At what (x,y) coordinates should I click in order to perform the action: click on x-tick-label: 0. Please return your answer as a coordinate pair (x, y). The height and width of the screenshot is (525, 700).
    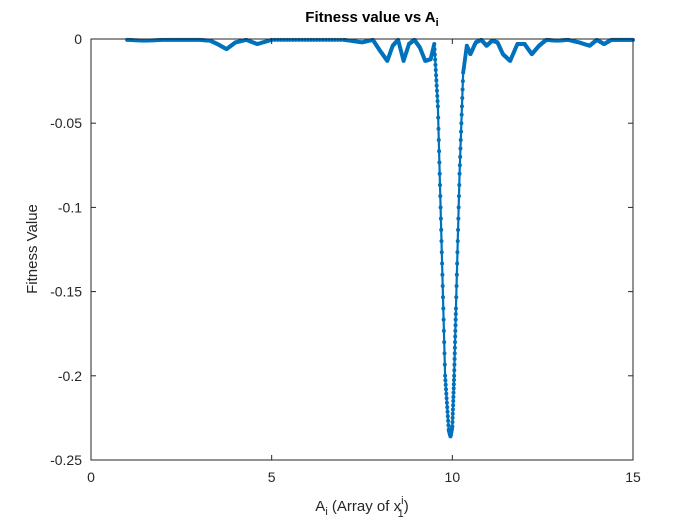
    Looking at the image, I should click on (91, 477).